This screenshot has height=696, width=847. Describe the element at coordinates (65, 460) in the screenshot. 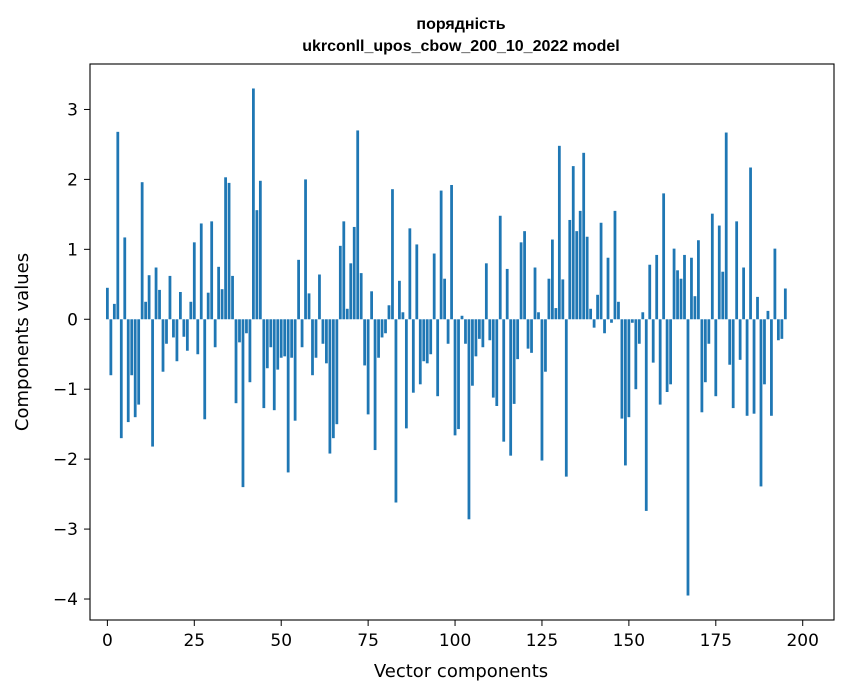

I see `y-tick-label: −2` at that location.